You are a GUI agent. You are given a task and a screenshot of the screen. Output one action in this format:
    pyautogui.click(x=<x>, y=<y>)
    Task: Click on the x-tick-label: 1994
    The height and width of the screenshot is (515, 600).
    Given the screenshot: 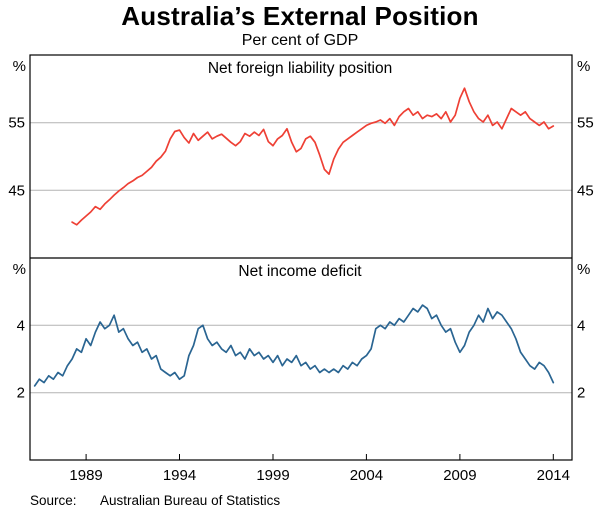 What is the action you would take?
    pyautogui.click(x=179, y=475)
    